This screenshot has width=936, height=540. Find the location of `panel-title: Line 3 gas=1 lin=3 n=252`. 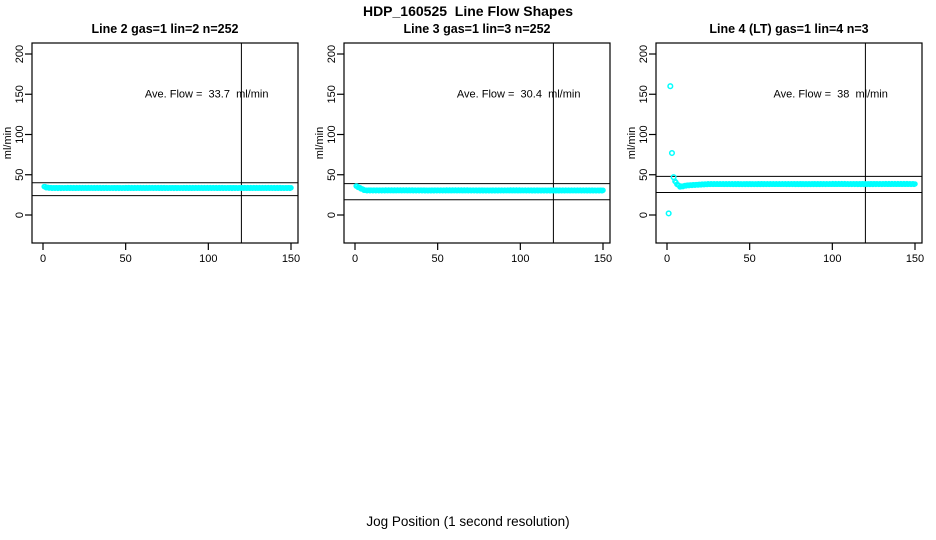

panel-title: Line 3 gas=1 lin=3 n=252 is located at coordinates (477, 29).